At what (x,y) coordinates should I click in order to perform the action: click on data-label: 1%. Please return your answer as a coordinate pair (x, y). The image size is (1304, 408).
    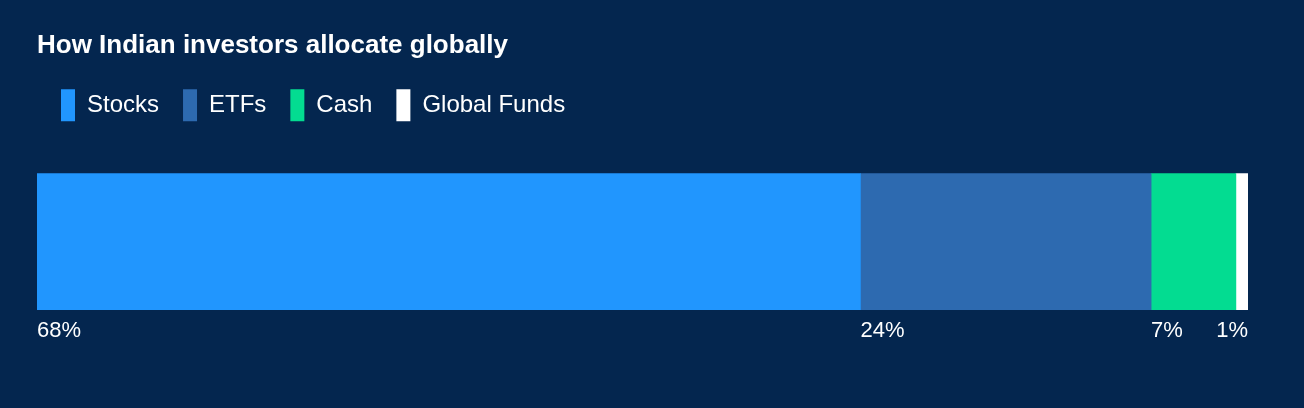
    Looking at the image, I should click on (1232, 330).